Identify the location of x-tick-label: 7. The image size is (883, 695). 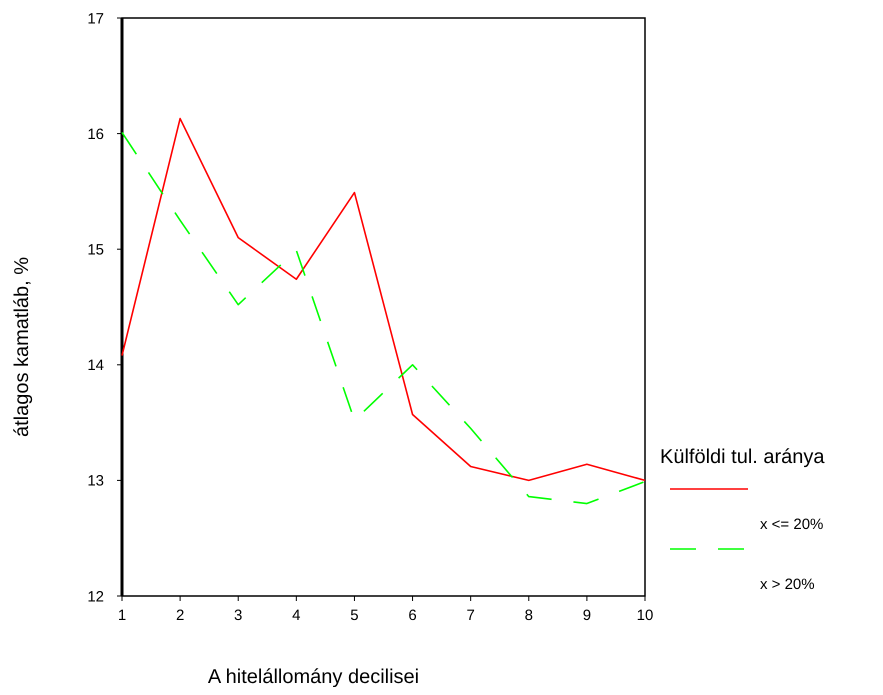
(470, 615).